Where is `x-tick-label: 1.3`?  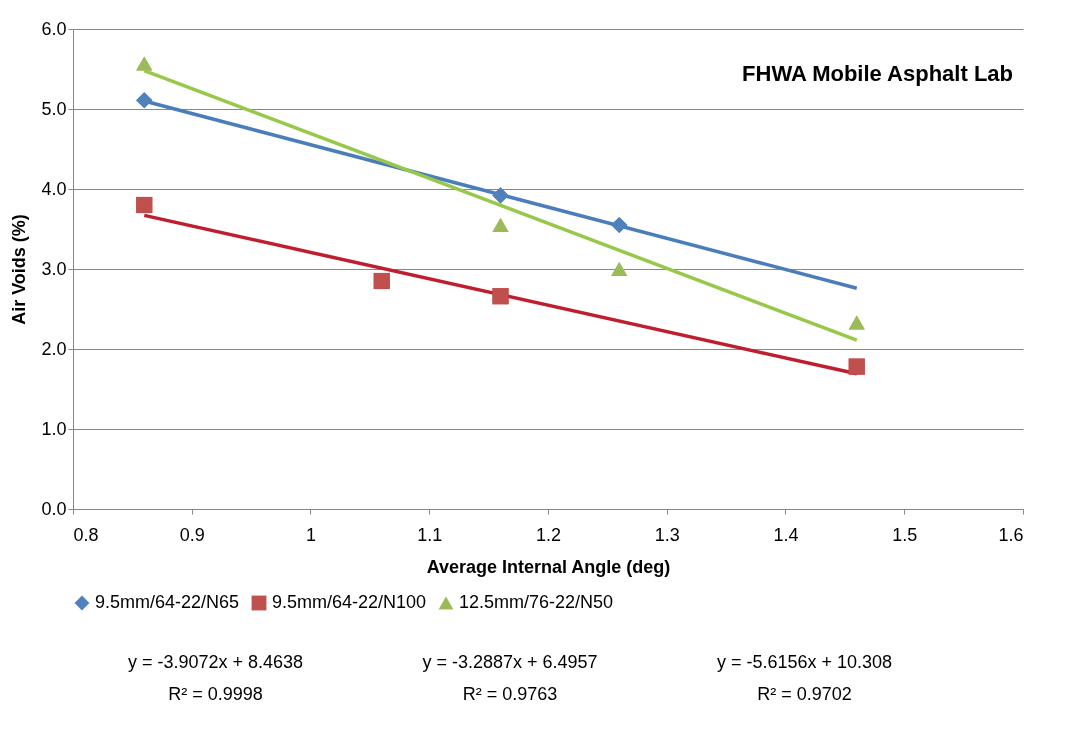
x-tick-label: 1.3 is located at coordinates (667, 534).